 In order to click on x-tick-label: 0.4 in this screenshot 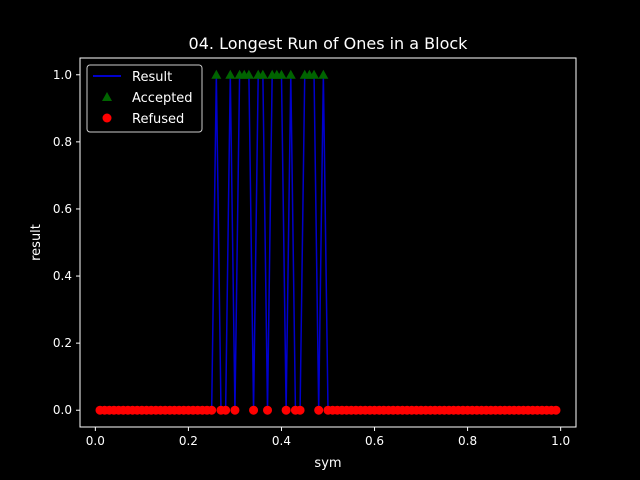, I will do `click(281, 441)`.